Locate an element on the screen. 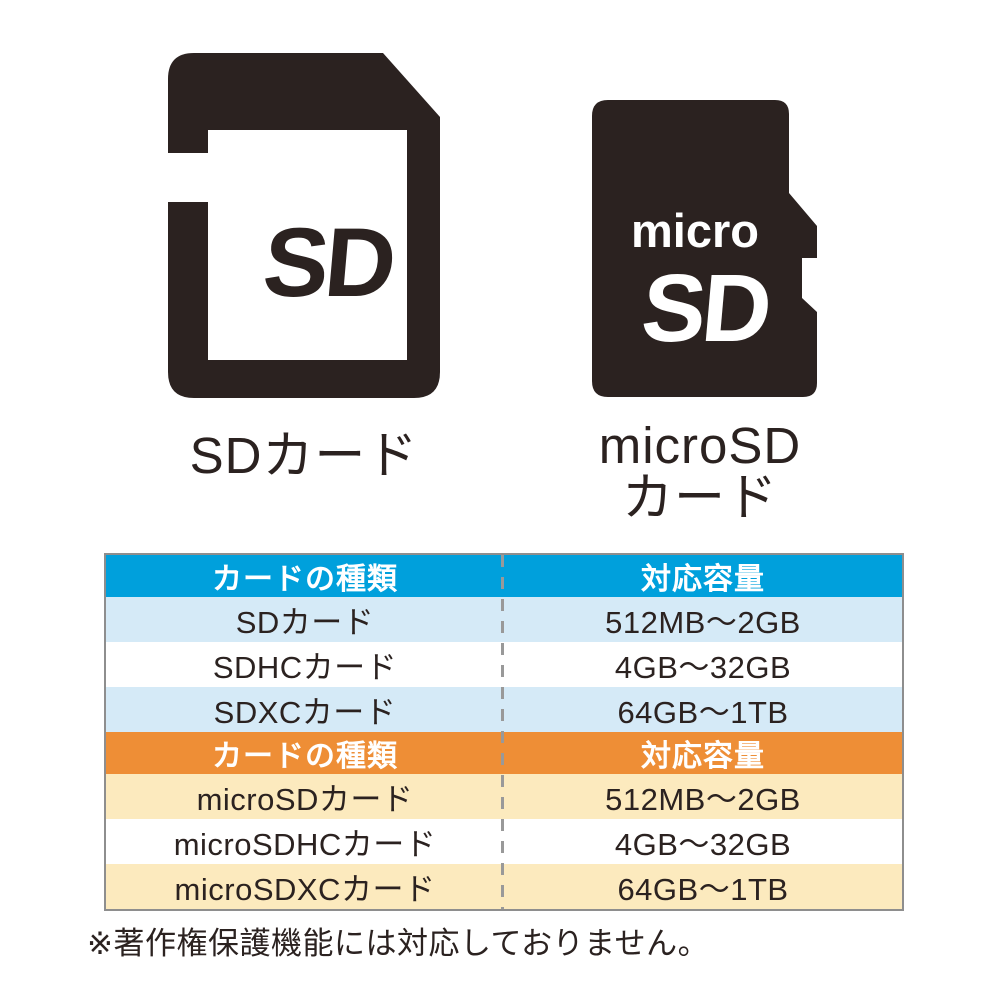 The width and height of the screenshot is (1000, 1000). card-type-cell: SDカード is located at coordinates (305, 622).